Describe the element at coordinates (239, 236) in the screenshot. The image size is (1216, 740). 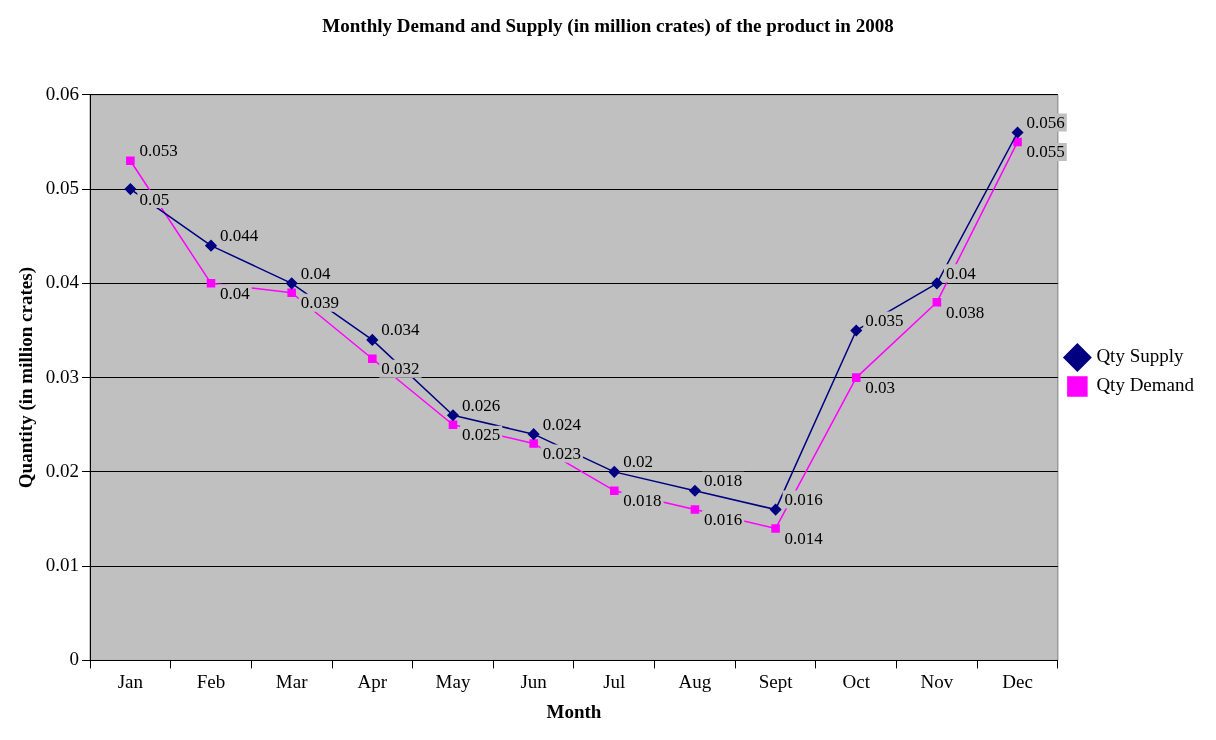
I see `data-label: 0.044` at that location.